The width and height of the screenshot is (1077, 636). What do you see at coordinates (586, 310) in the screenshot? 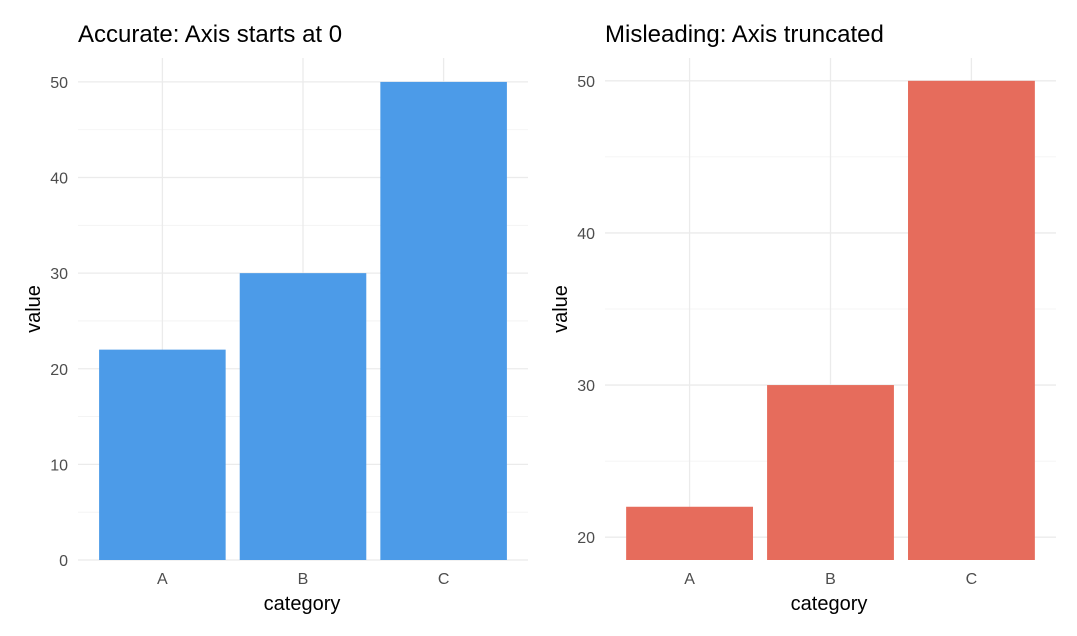
I see `y-axis-ticks: 20 30 40 50` at bounding box center [586, 310].